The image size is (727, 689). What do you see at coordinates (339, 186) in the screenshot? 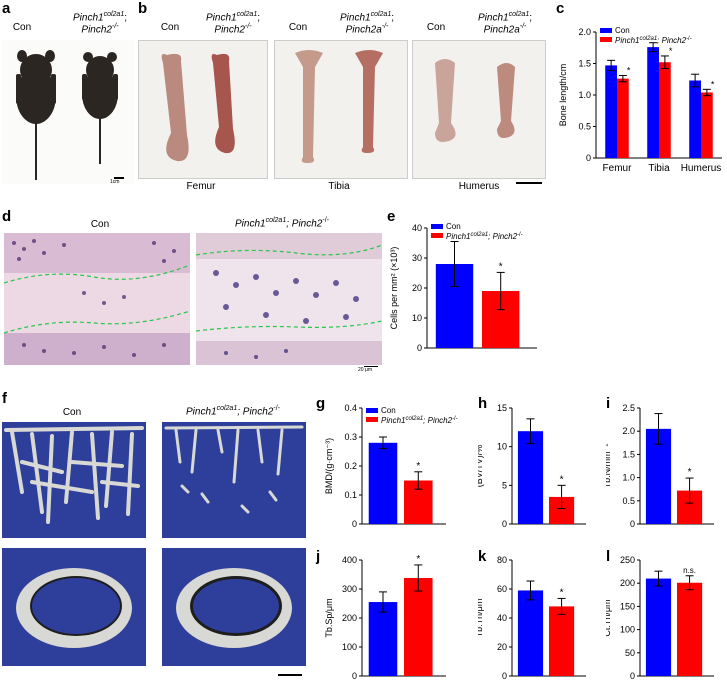
I see `bone-label-tibia: Tibia` at bounding box center [339, 186].